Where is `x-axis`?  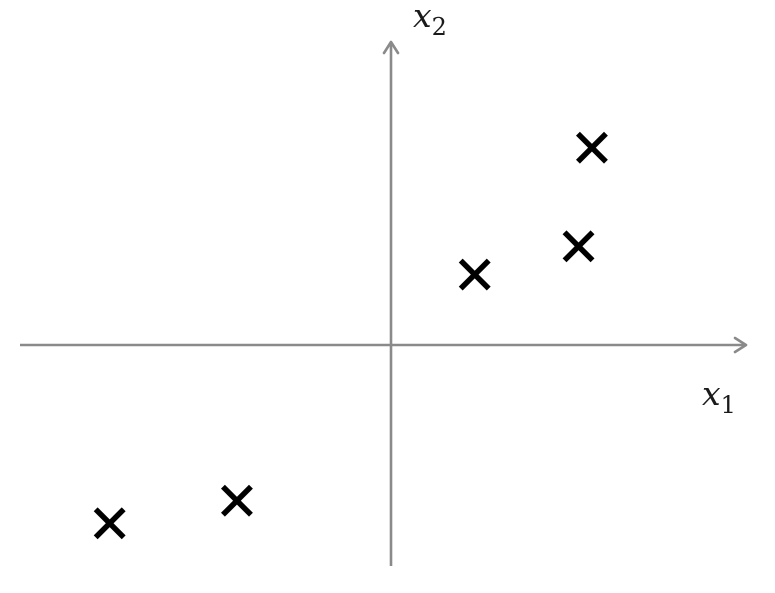 x-axis is located at coordinates (384, 345).